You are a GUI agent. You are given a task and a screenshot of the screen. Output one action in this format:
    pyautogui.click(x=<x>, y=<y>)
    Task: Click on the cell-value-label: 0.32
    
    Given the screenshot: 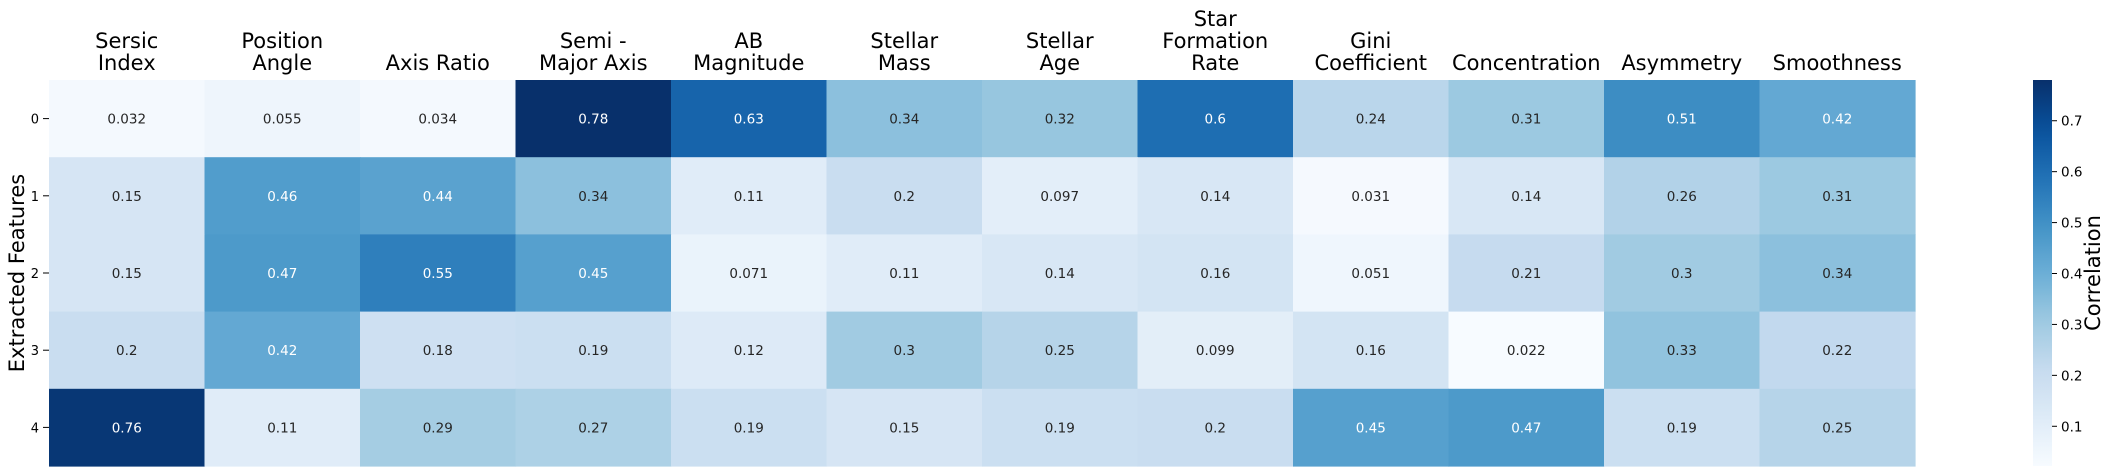 What is the action you would take?
    pyautogui.click(x=1060, y=120)
    